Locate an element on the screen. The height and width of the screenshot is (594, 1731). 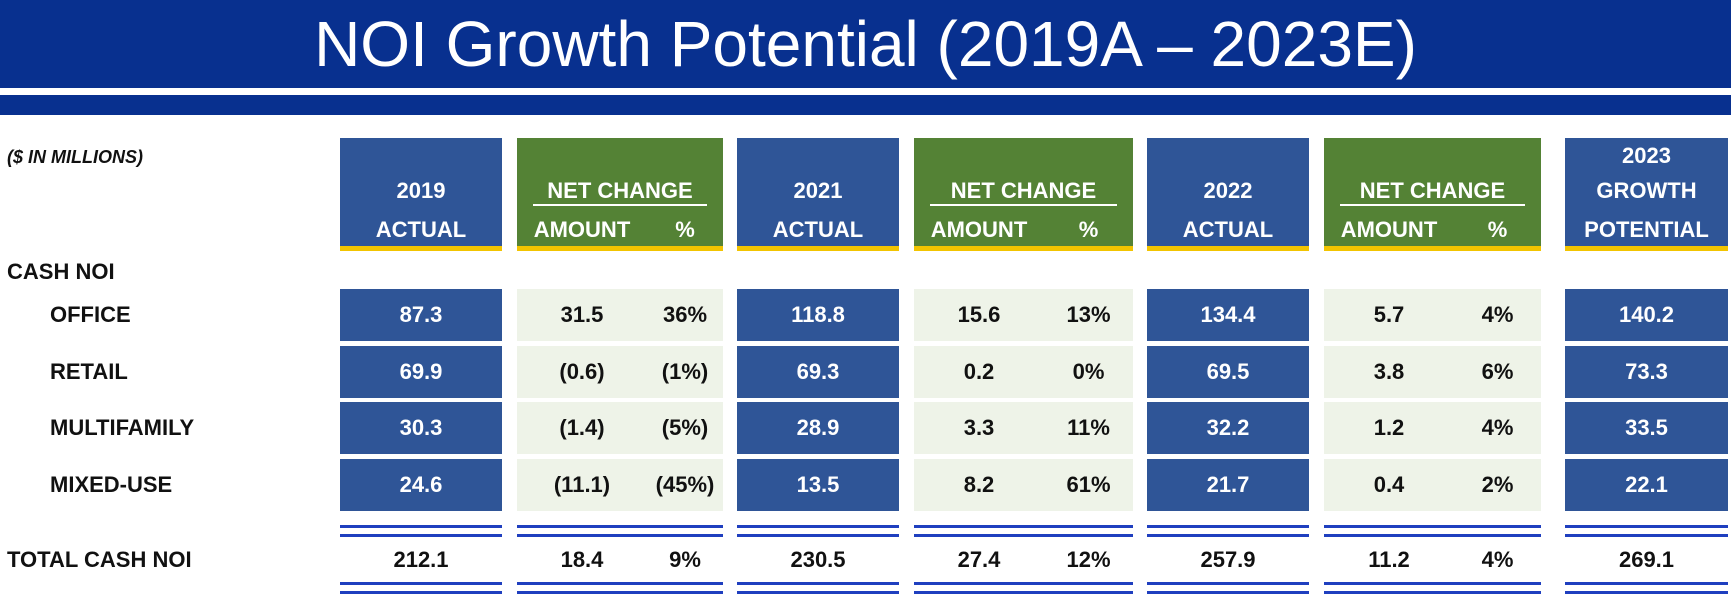
header-2021-year: 2021 is located at coordinates (818, 190).